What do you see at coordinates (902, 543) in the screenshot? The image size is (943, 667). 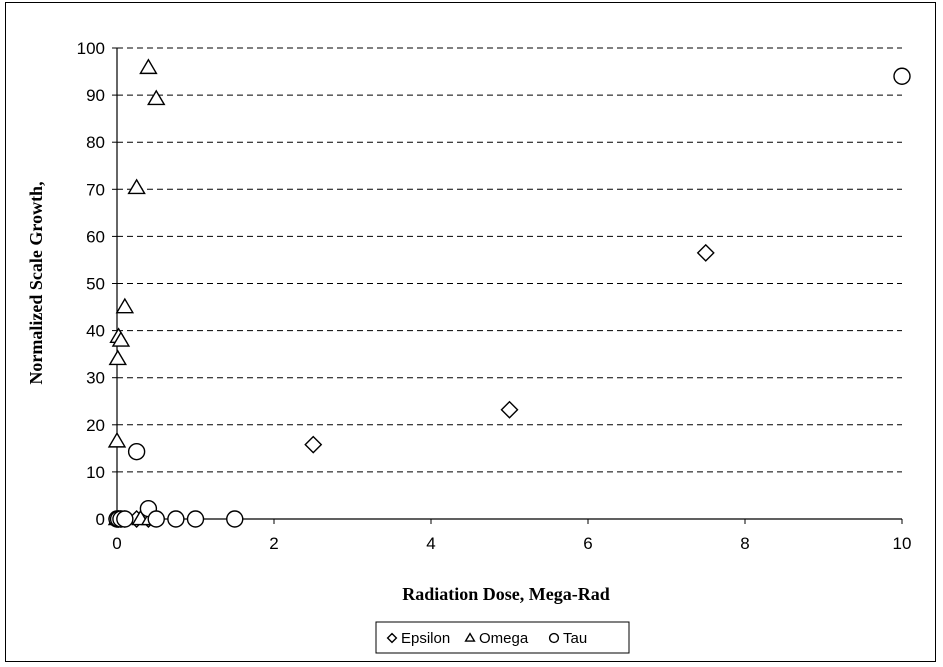 I see `x-tick-label-10: 10` at bounding box center [902, 543].